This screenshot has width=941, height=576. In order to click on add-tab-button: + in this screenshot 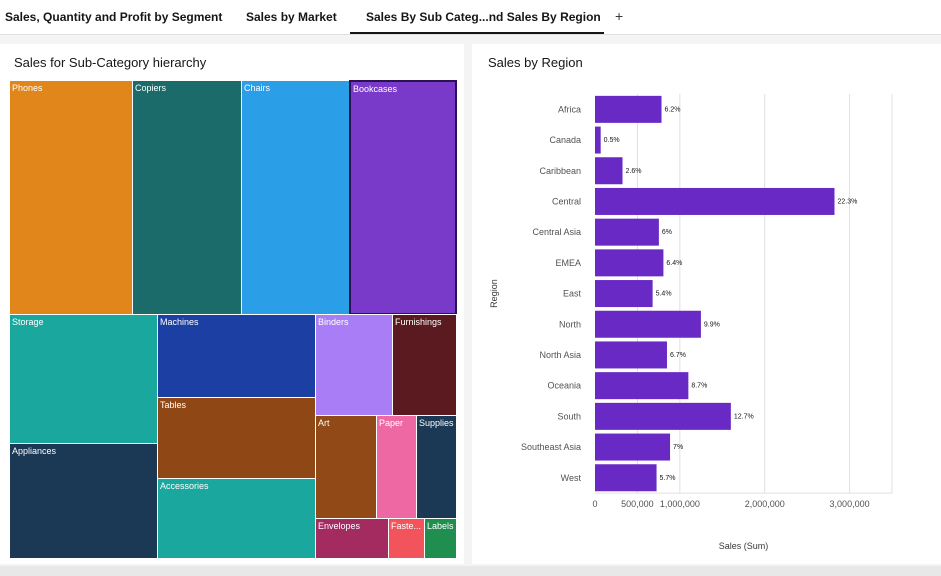, I will do `click(619, 16)`.